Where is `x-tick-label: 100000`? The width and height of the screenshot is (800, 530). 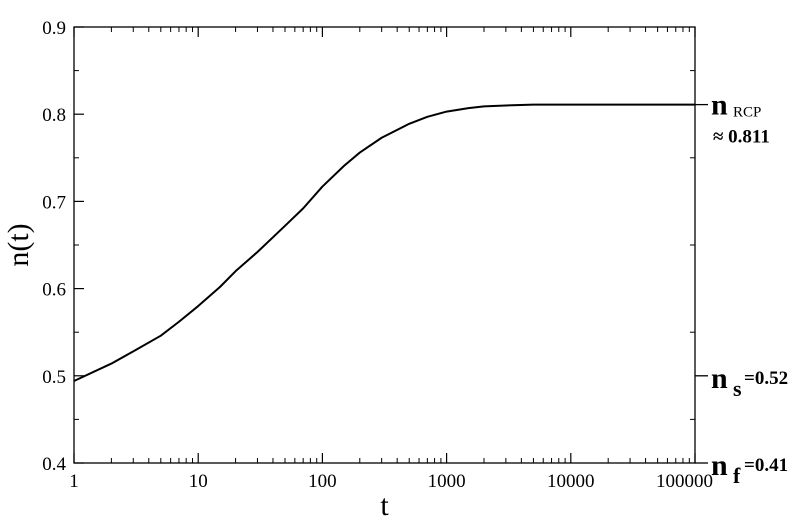 x-tick-label: 100000 is located at coordinates (684, 481).